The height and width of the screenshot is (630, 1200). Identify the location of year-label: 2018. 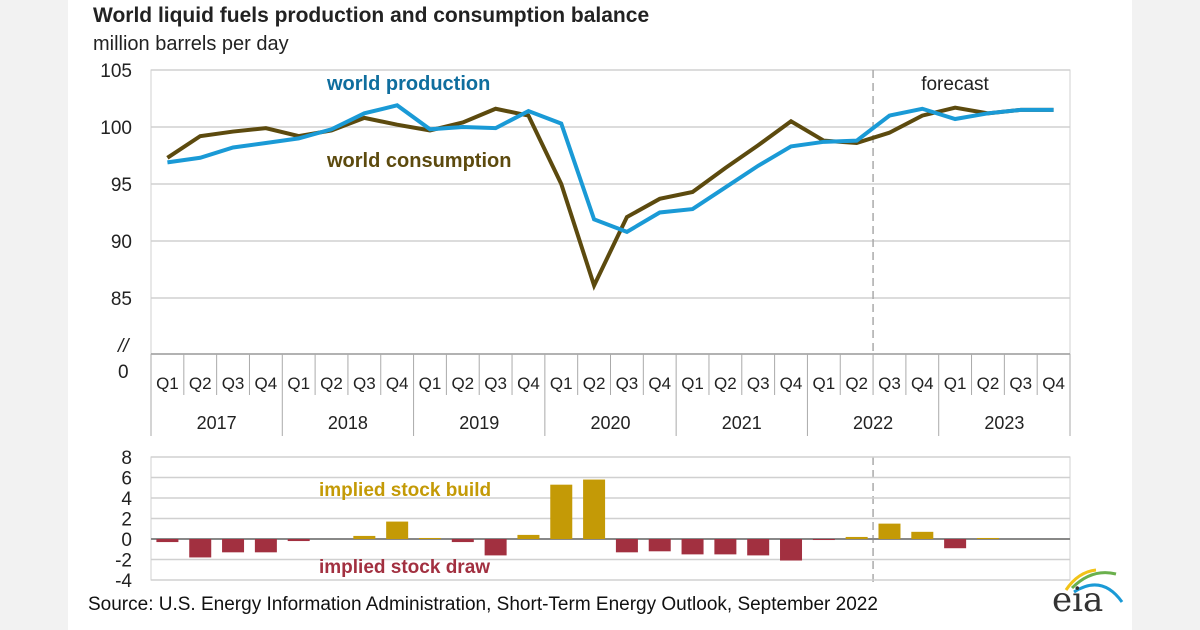
(348, 423).